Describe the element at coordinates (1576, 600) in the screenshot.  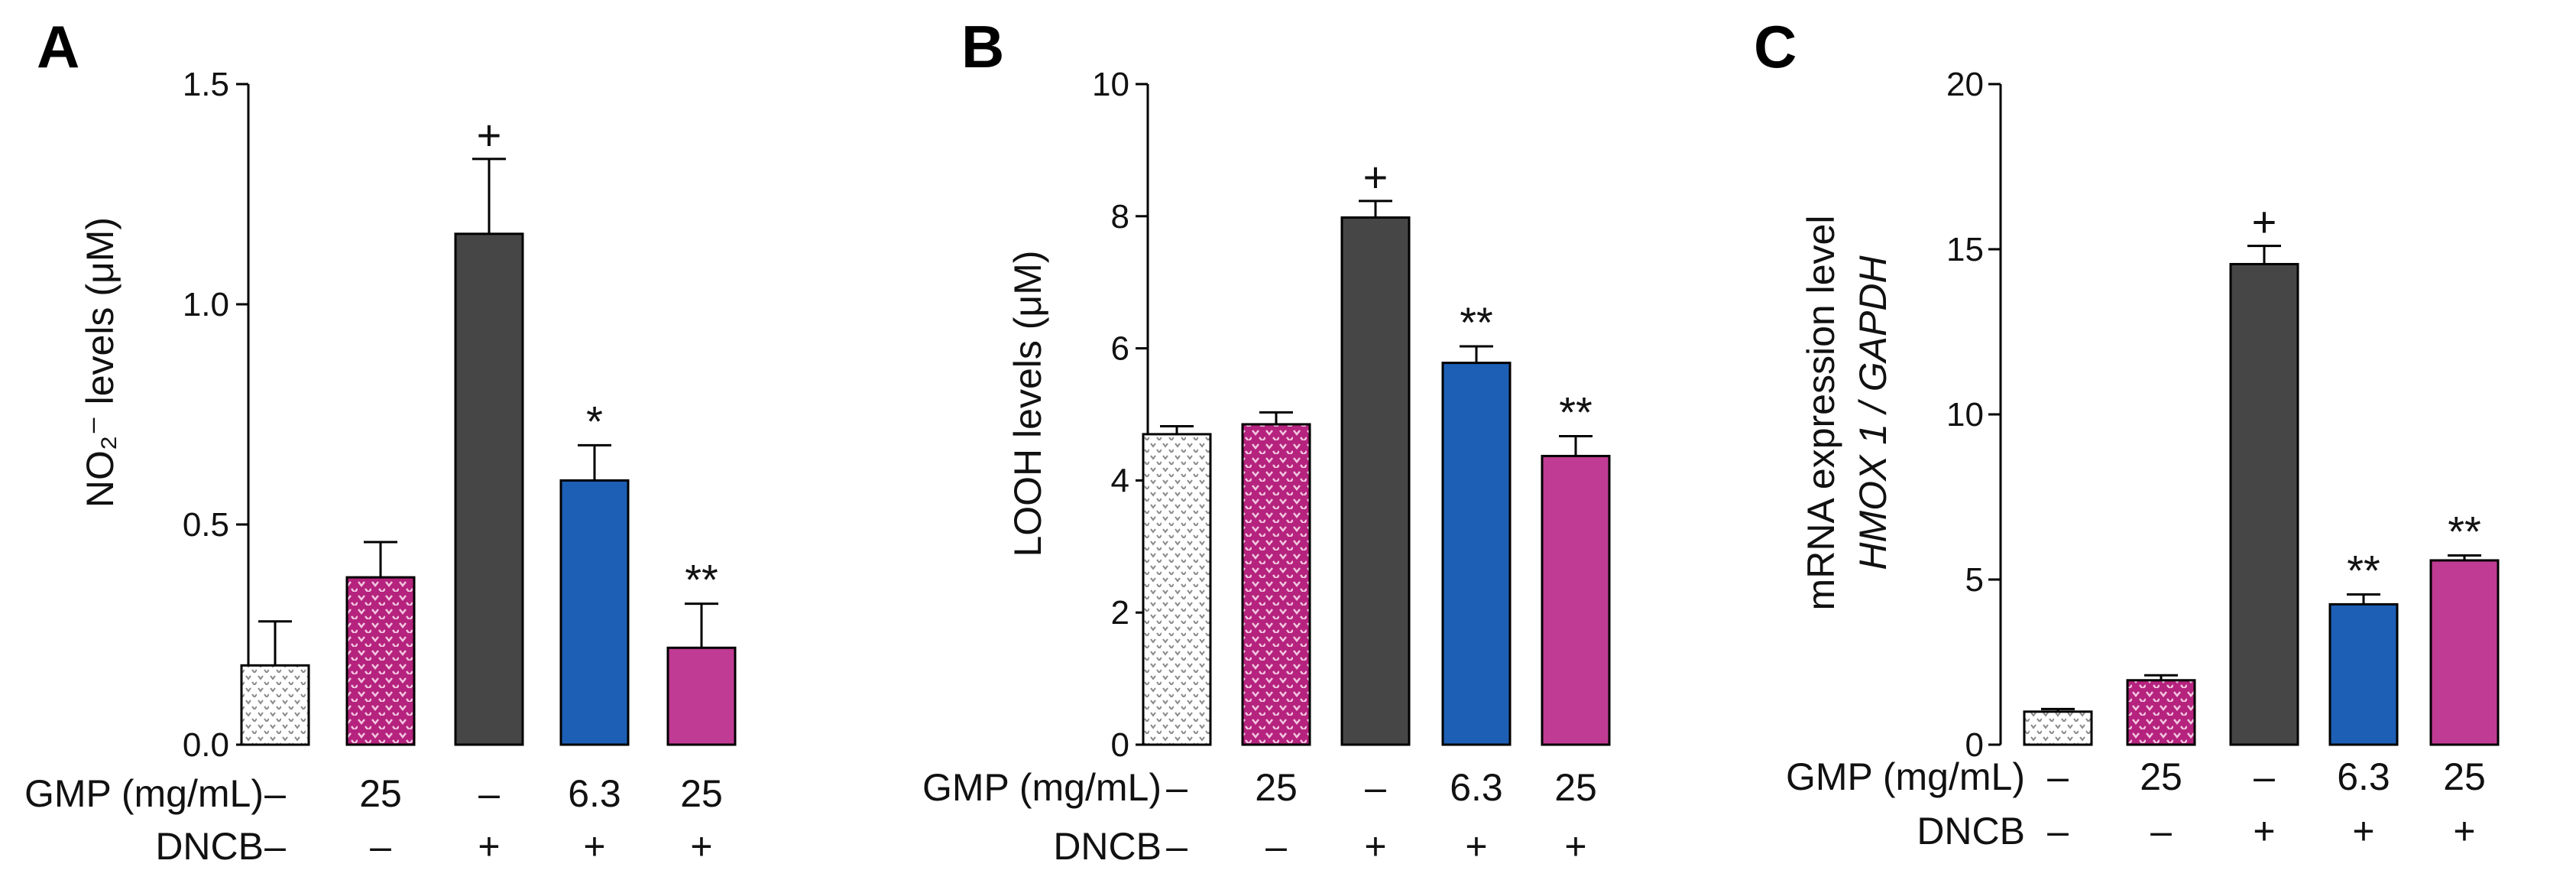
I see `bar-dncb-gmp-25-b` at that location.